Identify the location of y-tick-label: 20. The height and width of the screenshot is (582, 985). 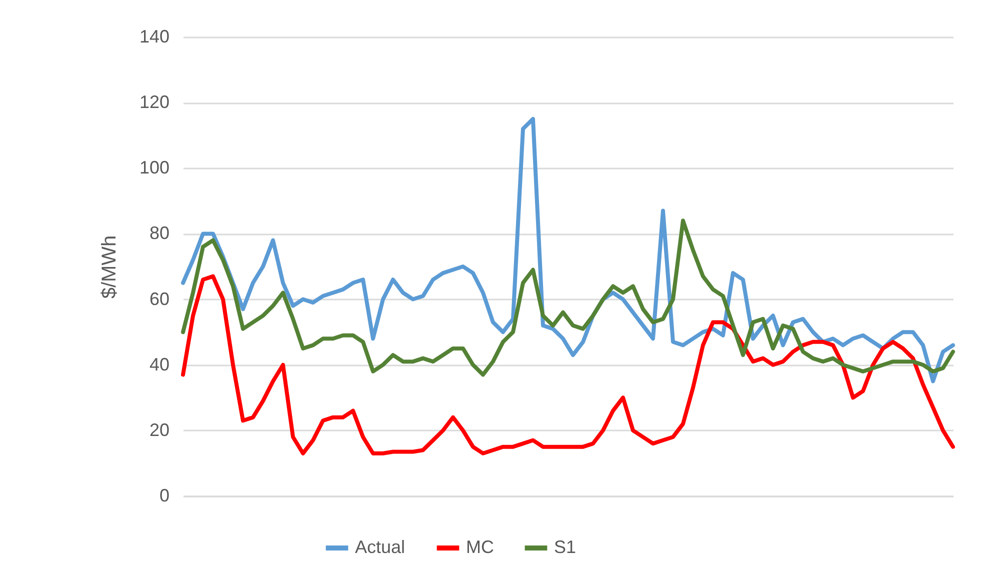
(159, 430).